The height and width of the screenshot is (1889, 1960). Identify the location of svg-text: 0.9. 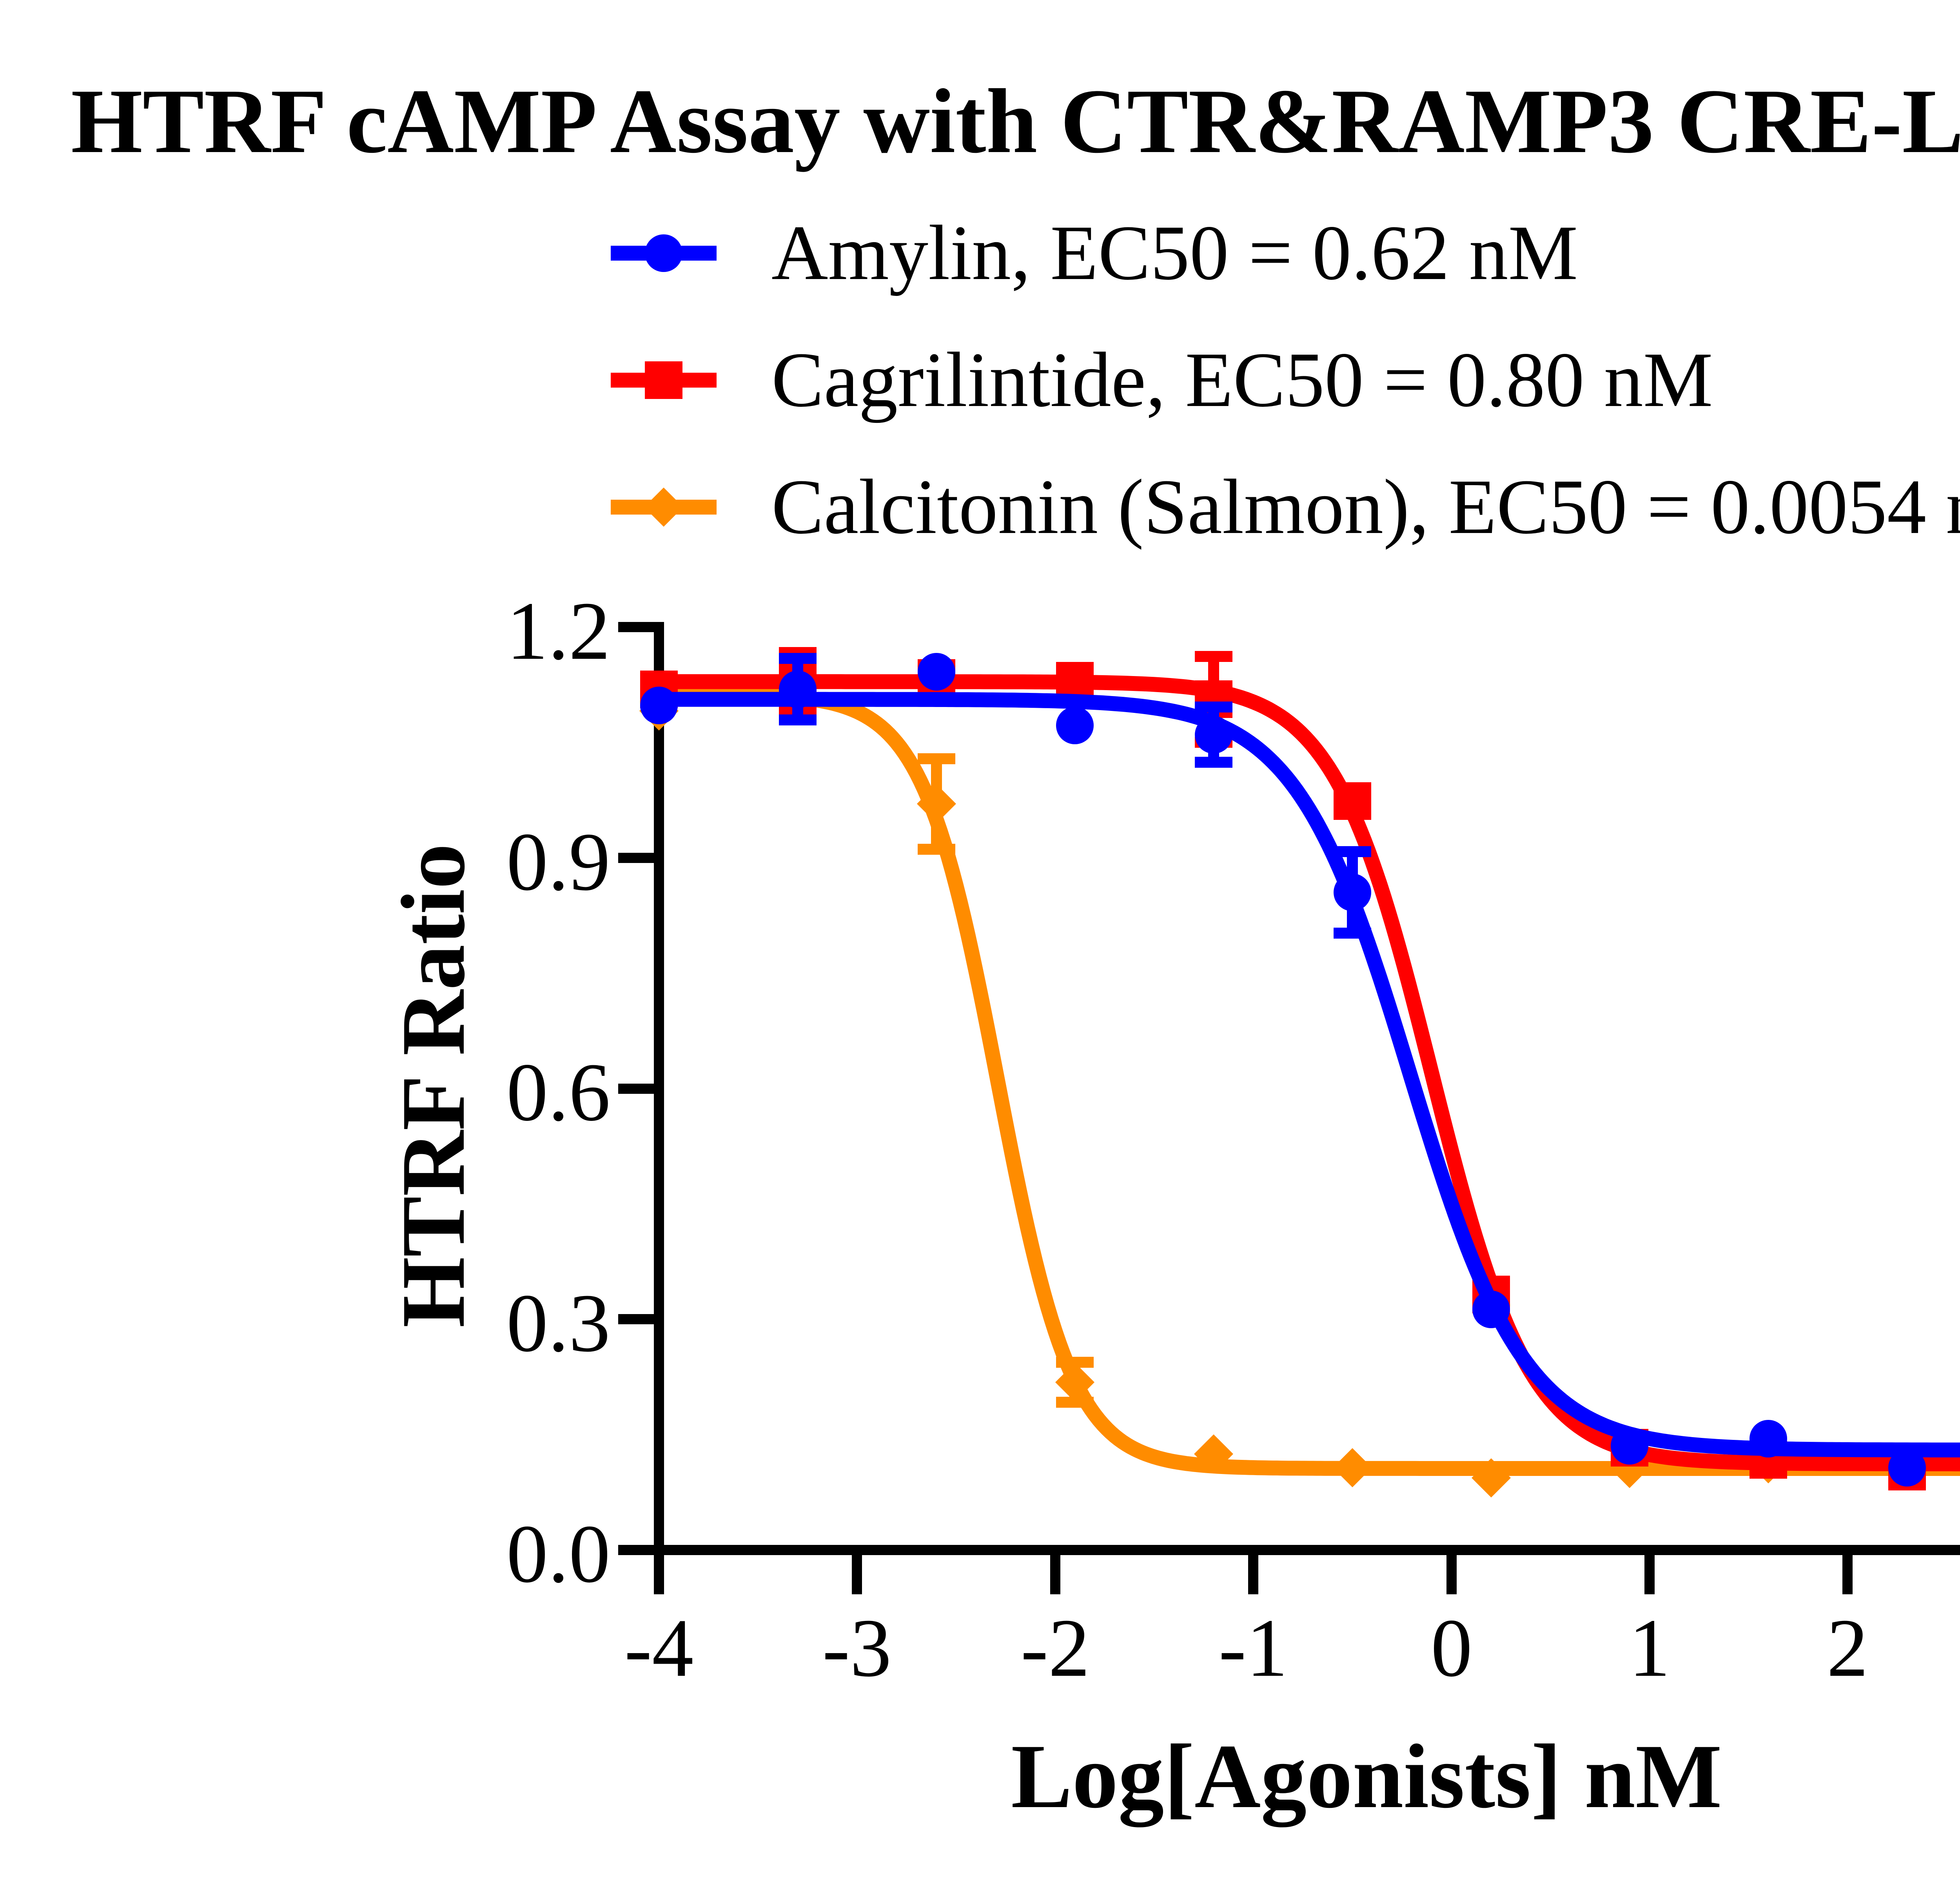
(558, 862).